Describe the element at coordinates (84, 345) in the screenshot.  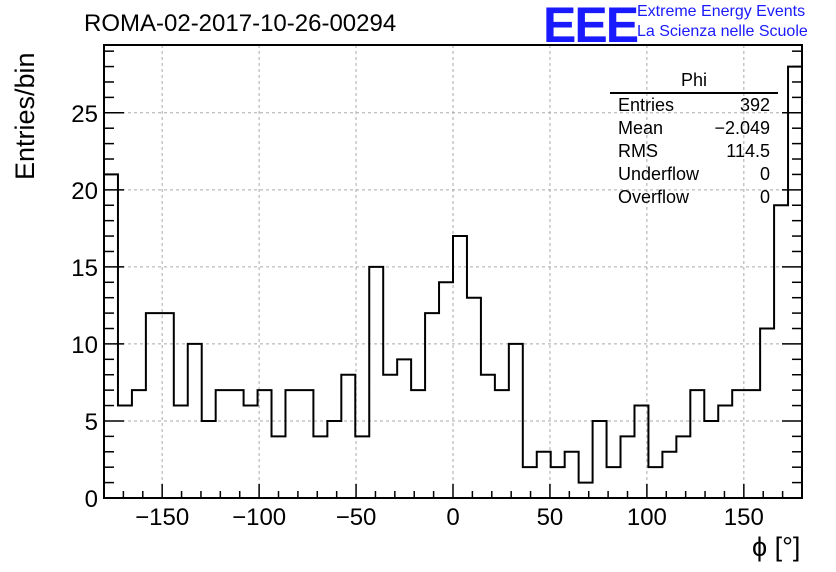
I see `y-tick-label: 10` at that location.